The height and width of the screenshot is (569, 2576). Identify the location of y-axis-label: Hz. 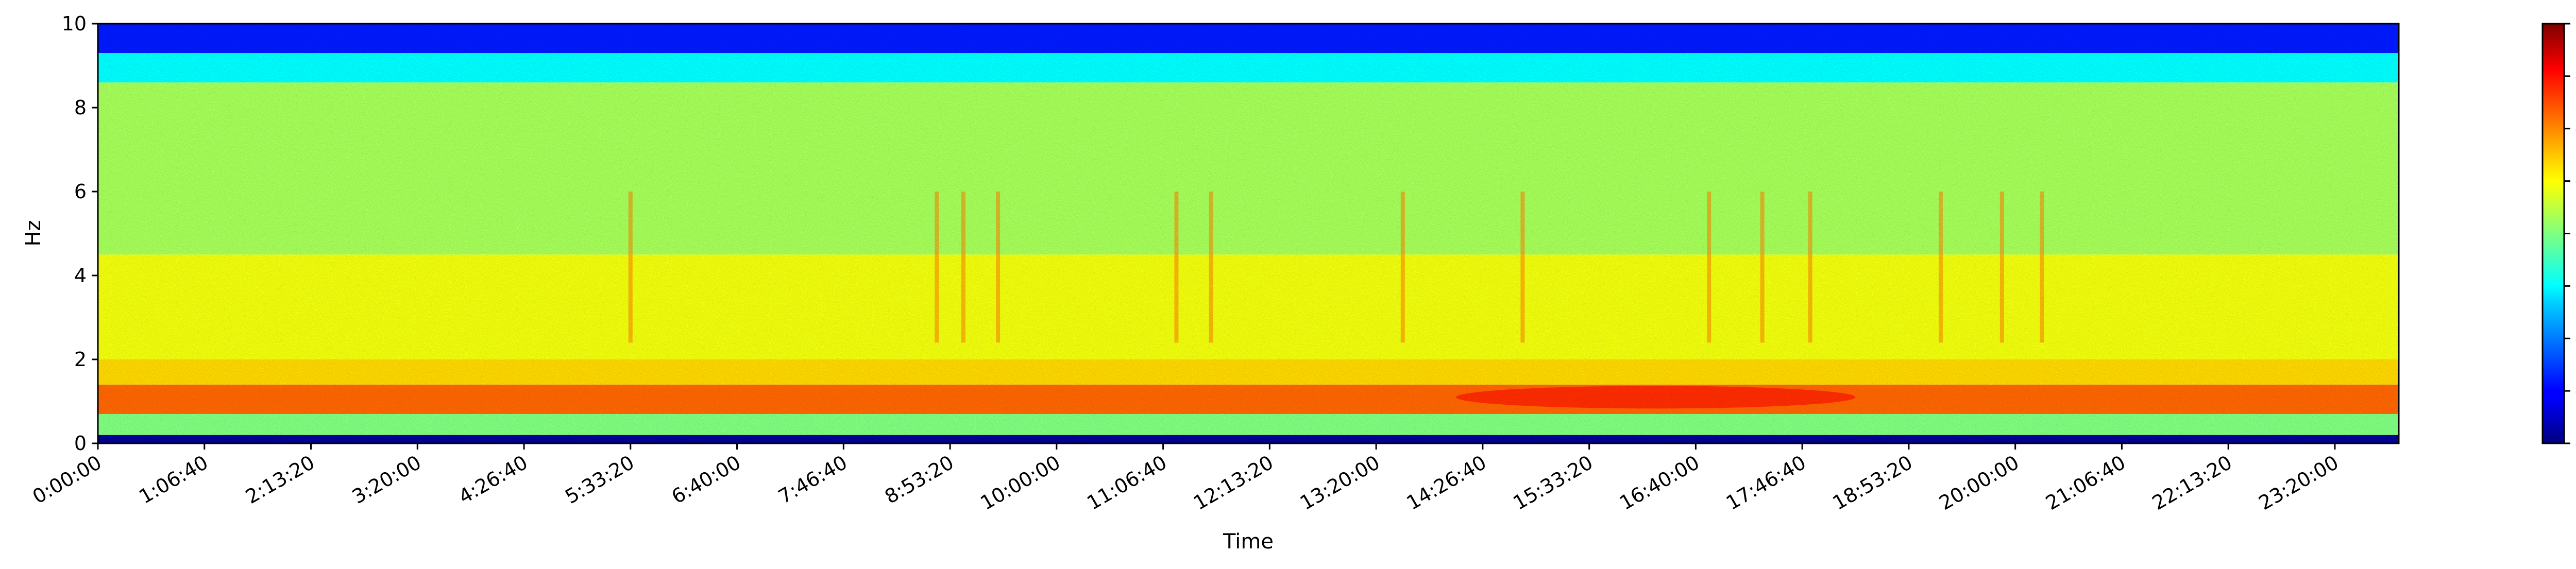
(33, 233).